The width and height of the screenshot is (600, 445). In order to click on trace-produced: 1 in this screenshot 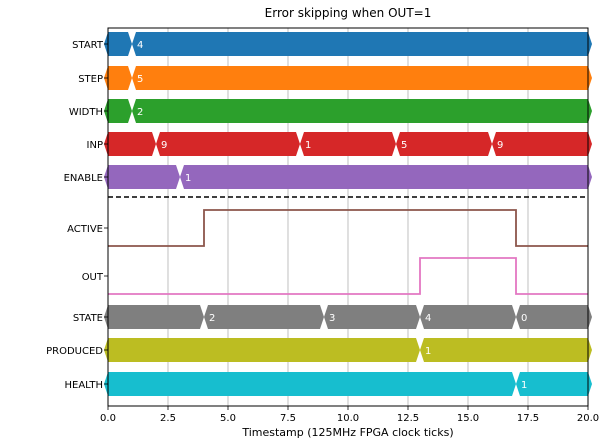, I will do `click(348, 350)`.